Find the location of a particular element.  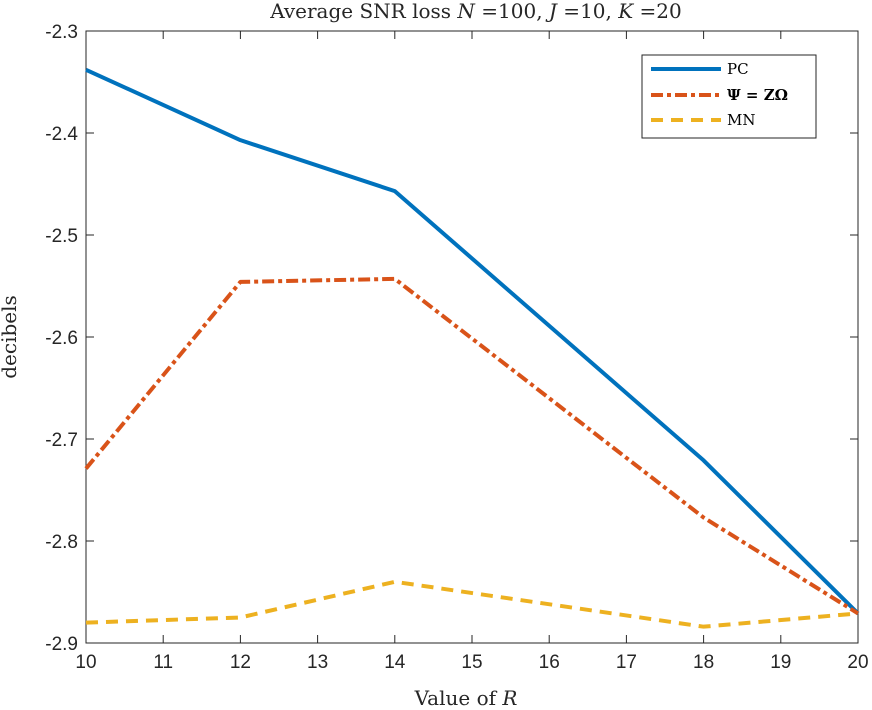

x-tick-label: 19 is located at coordinates (780, 662).